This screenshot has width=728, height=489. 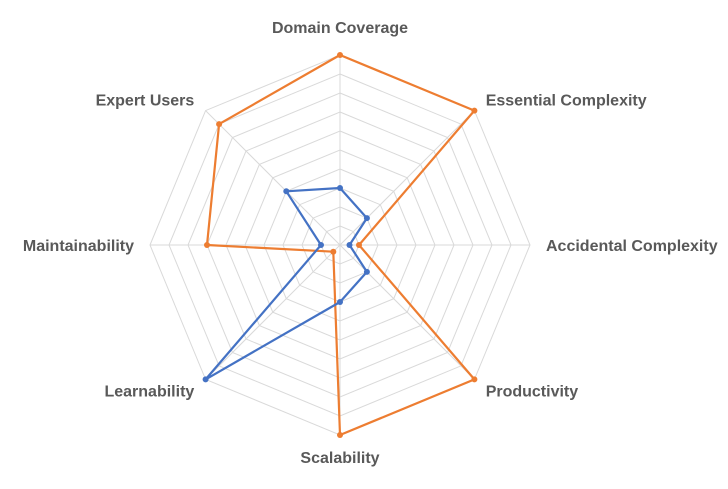 I want to click on axis-label: Maintainability, so click(x=78, y=246).